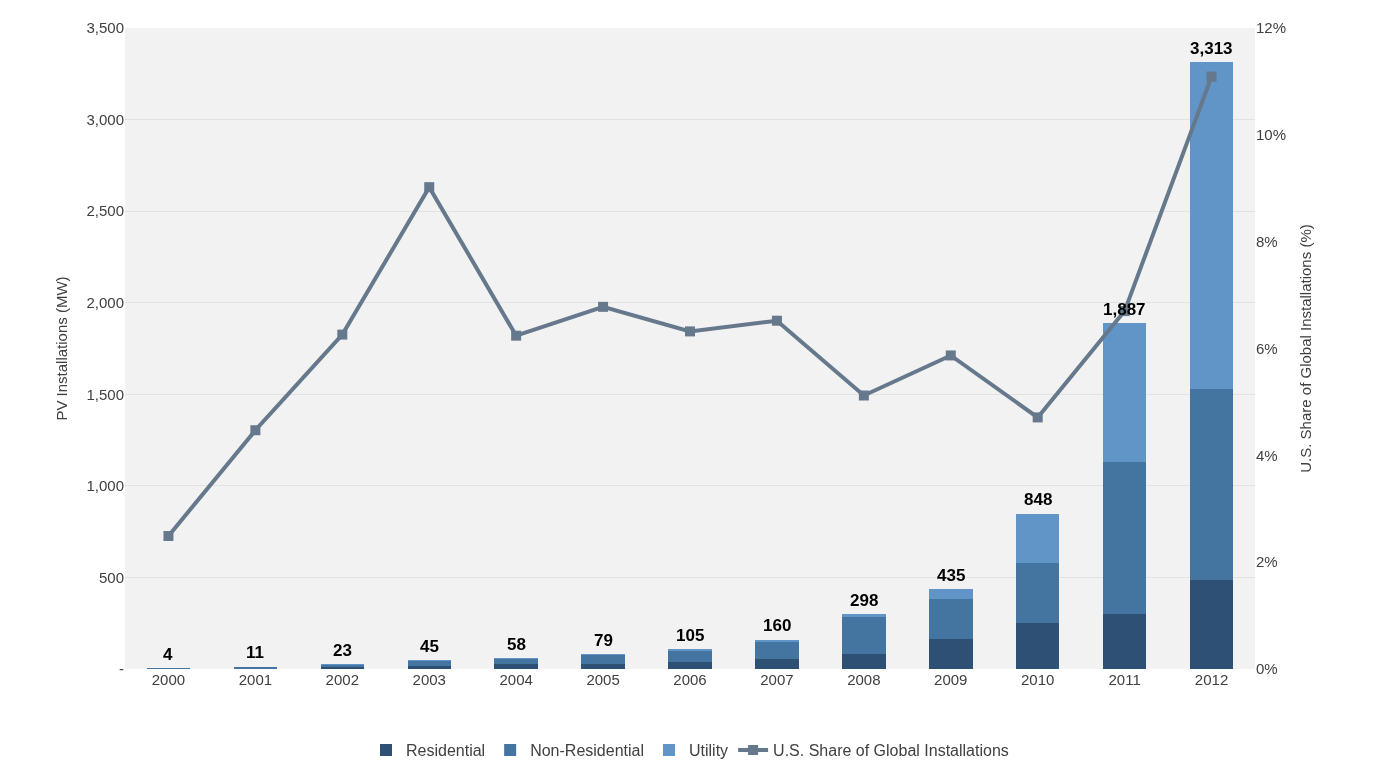 The image size is (1377, 779). Describe the element at coordinates (168, 679) in the screenshot. I see `x-tick-label: 2000` at that location.